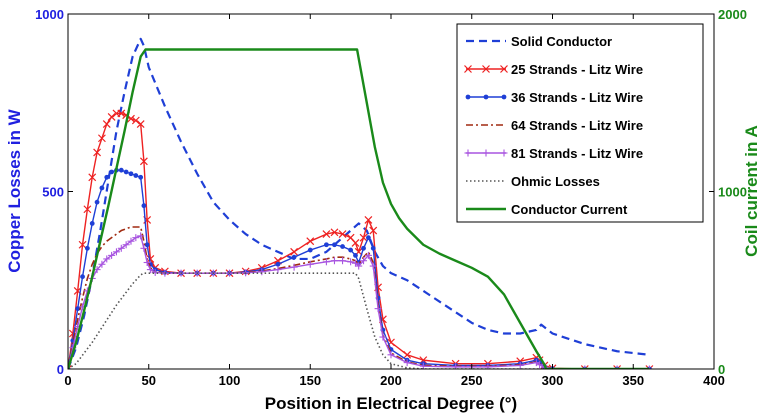  What do you see at coordinates (149, 380) in the screenshot?
I see `x-tick-label: 50` at bounding box center [149, 380].